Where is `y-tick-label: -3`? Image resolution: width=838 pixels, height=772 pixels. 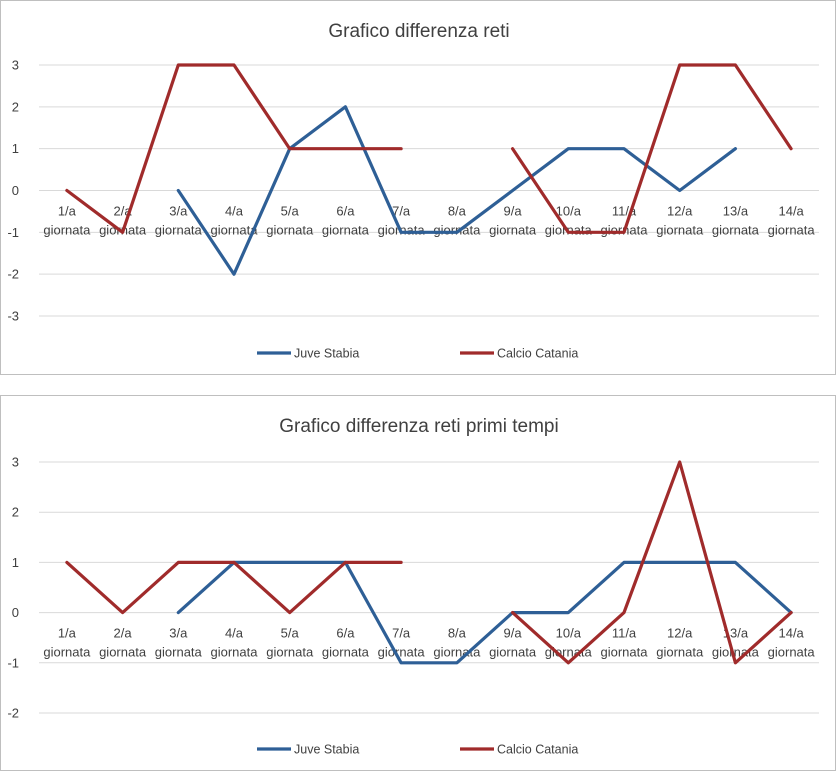
y-tick-label: -3 is located at coordinates (13, 316).